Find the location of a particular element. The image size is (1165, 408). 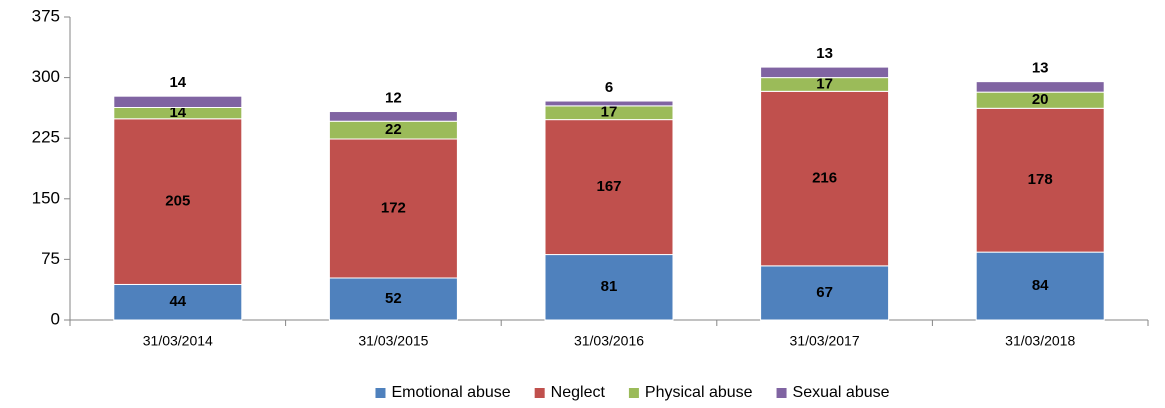

data-label: 67 is located at coordinates (824, 292).